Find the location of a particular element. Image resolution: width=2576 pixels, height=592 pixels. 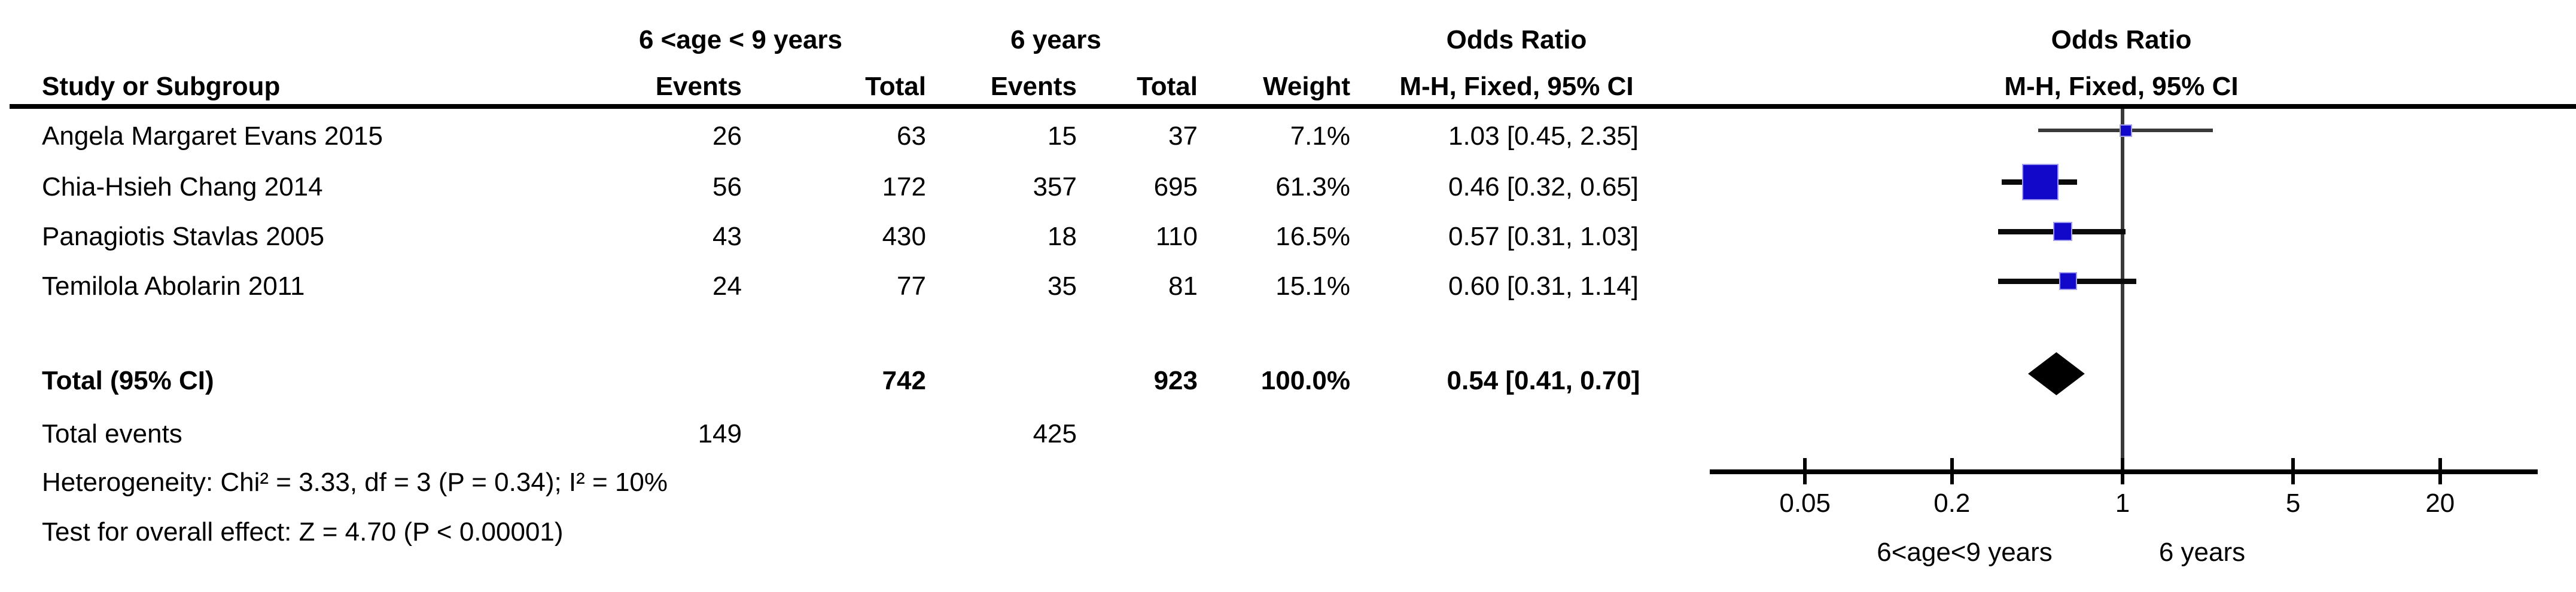

or-ci-cell: 1.03 [0.45, 2.35] is located at coordinates (1543, 136).